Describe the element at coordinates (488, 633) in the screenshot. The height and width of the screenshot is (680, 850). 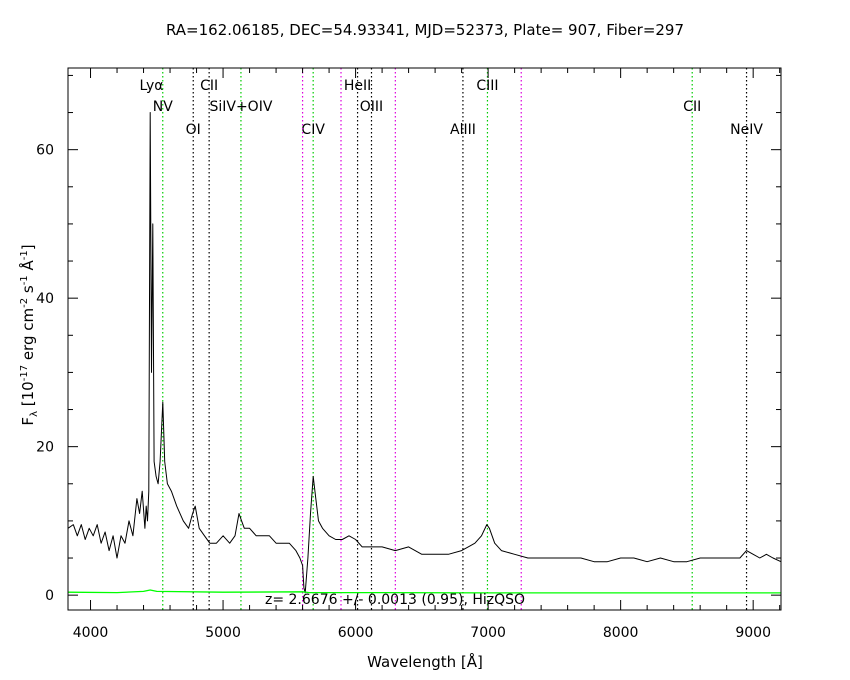
I see `x-tick-label-7000: 7000` at that location.